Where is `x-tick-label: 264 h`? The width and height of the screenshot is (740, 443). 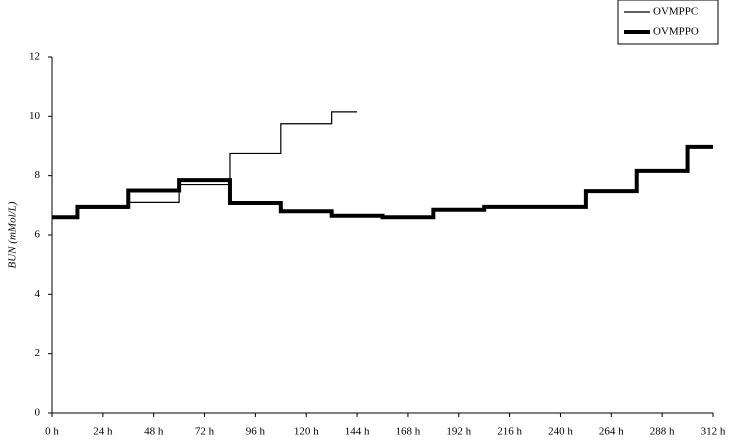
x-tick-label: 264 h is located at coordinates (611, 432).